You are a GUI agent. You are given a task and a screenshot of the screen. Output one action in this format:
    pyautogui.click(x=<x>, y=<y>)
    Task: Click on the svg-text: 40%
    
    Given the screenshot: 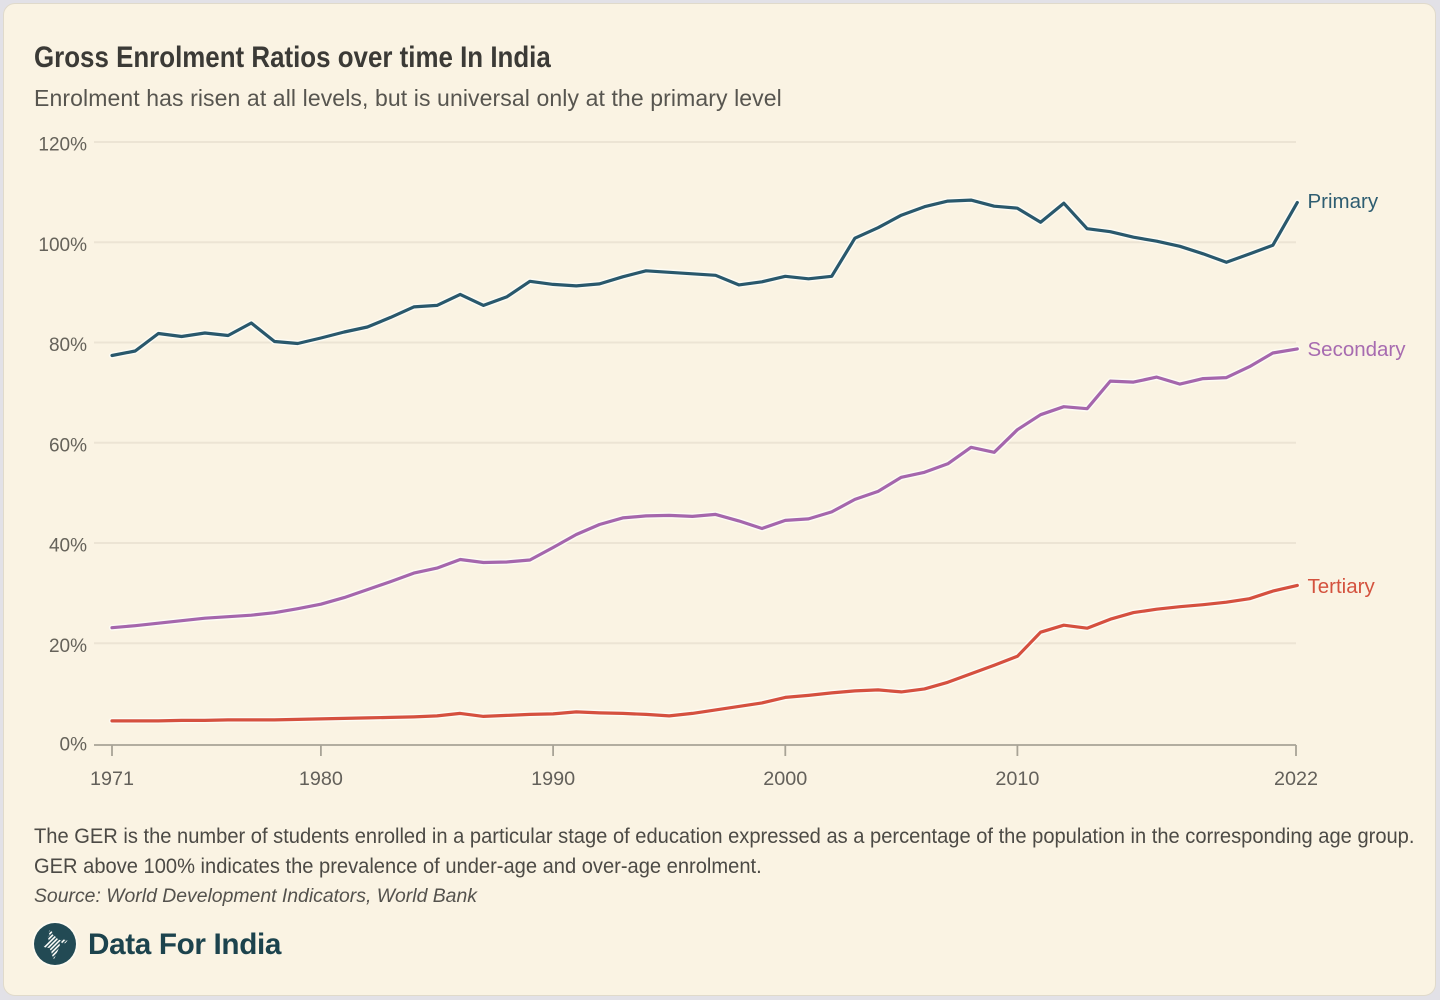 What is the action you would take?
    pyautogui.click(x=68, y=546)
    